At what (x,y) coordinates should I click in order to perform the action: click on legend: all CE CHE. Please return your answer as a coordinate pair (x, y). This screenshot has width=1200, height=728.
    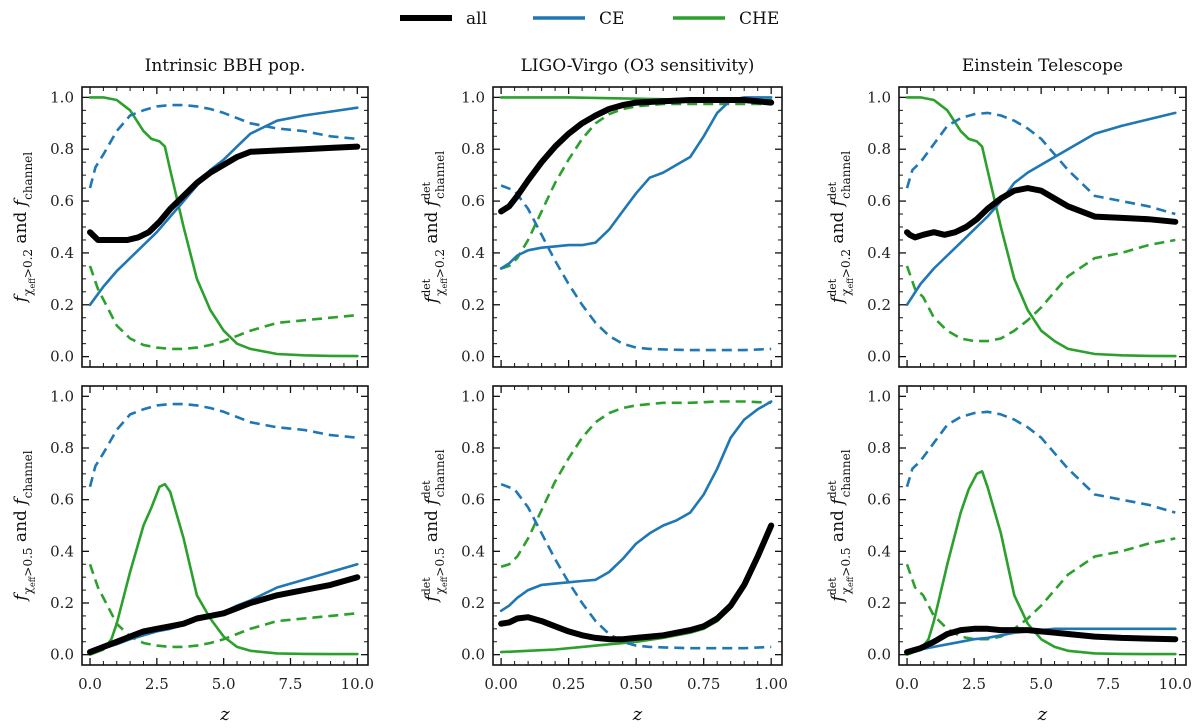
    Looking at the image, I should click on (589, 19).